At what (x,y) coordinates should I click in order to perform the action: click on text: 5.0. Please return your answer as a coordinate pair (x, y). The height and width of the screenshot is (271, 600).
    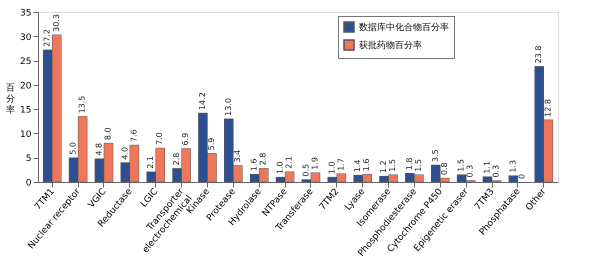
    Looking at the image, I should click on (73, 148).